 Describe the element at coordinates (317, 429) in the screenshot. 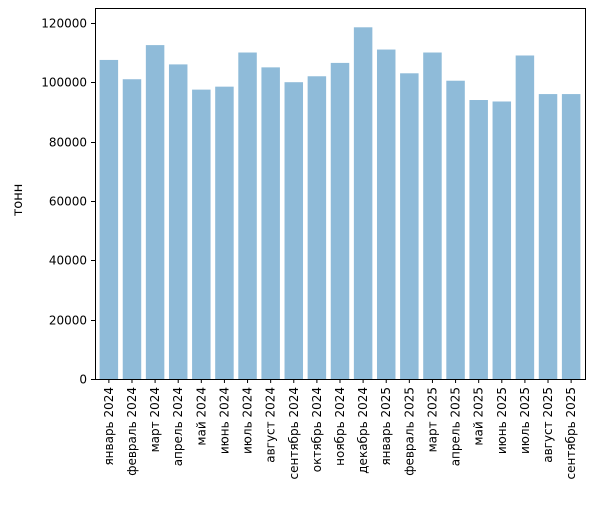

I see `x-tick-label: октябрь 2024` at that location.